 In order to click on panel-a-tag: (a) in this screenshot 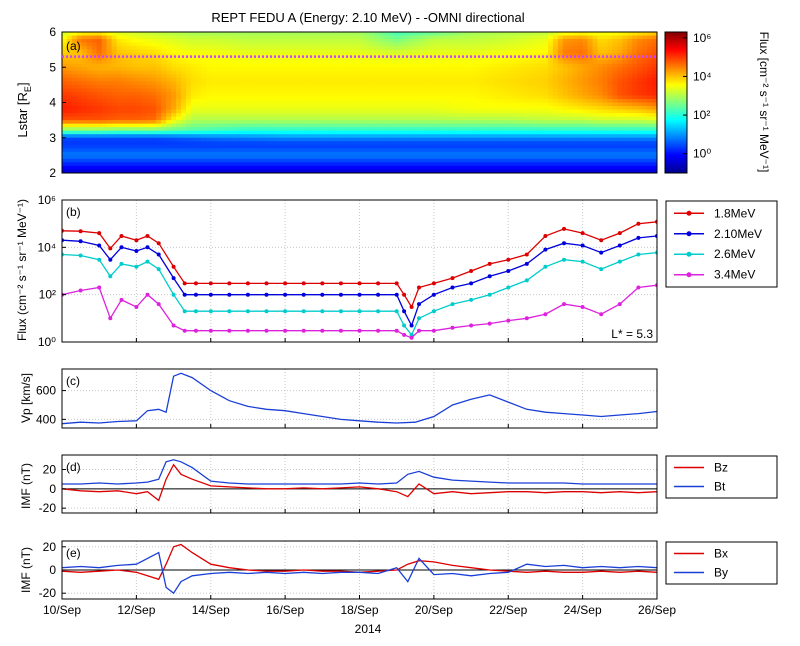, I will do `click(73, 46)`.